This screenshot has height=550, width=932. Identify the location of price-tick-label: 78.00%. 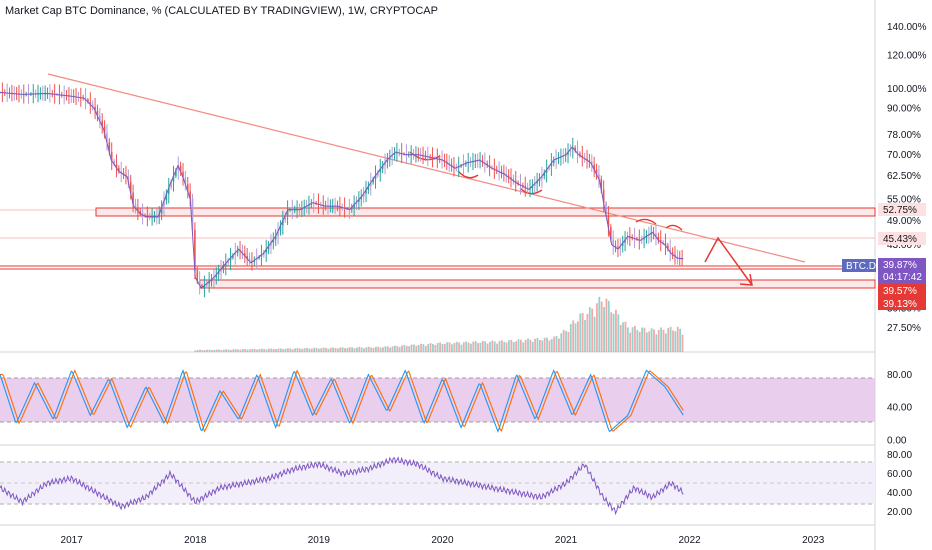
(904, 135).